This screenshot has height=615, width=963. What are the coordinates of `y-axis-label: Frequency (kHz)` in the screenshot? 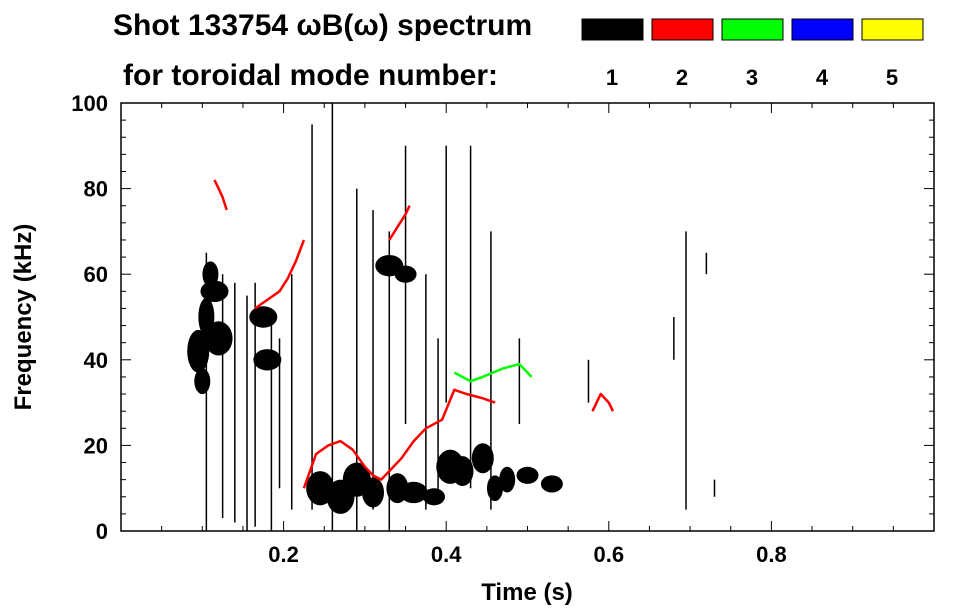 It's located at (23, 317).